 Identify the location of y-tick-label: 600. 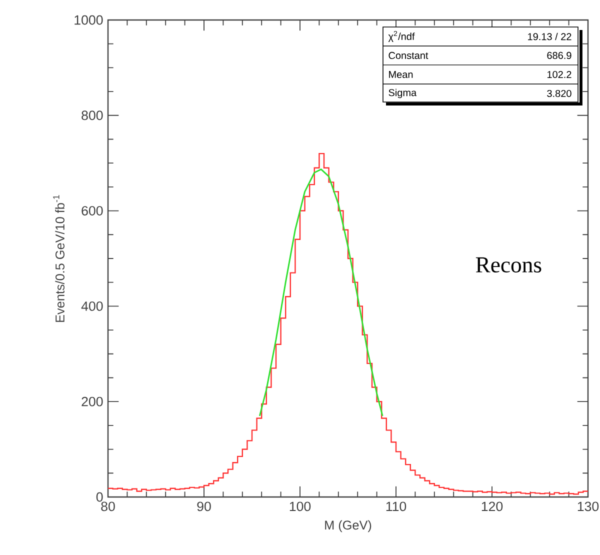
(92, 211).